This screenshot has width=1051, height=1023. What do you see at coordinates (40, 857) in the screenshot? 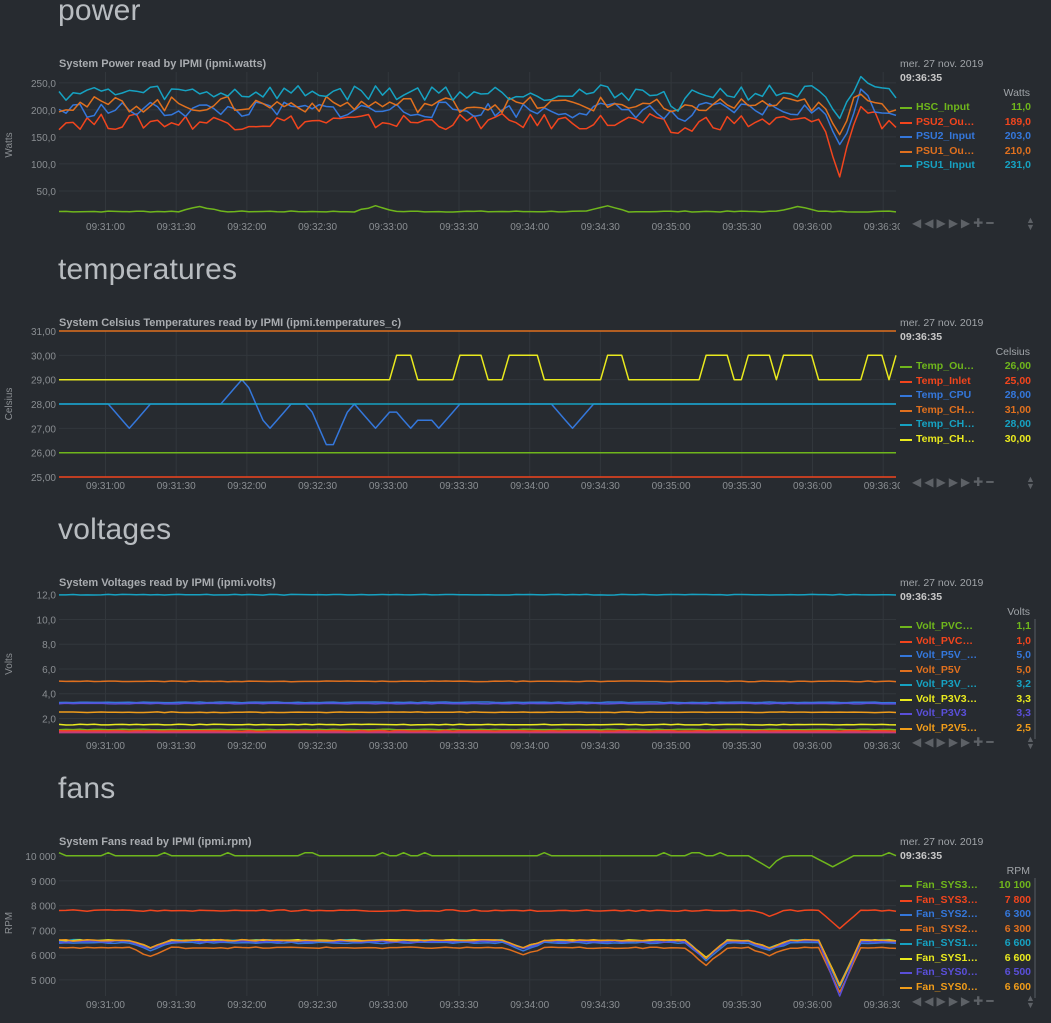
I see `y-tick-label: 10 000` at bounding box center [40, 857].